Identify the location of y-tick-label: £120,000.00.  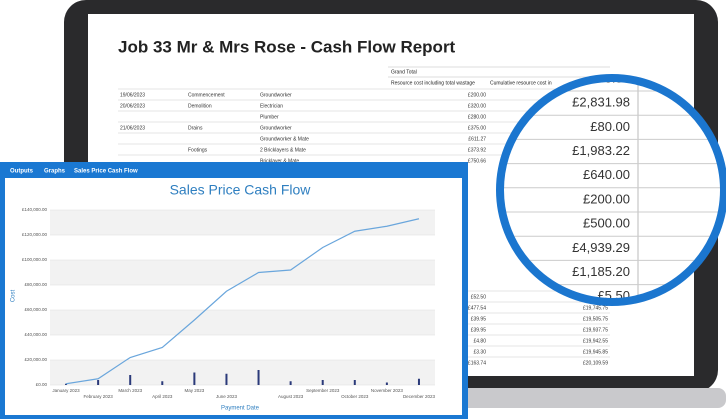
(35, 234).